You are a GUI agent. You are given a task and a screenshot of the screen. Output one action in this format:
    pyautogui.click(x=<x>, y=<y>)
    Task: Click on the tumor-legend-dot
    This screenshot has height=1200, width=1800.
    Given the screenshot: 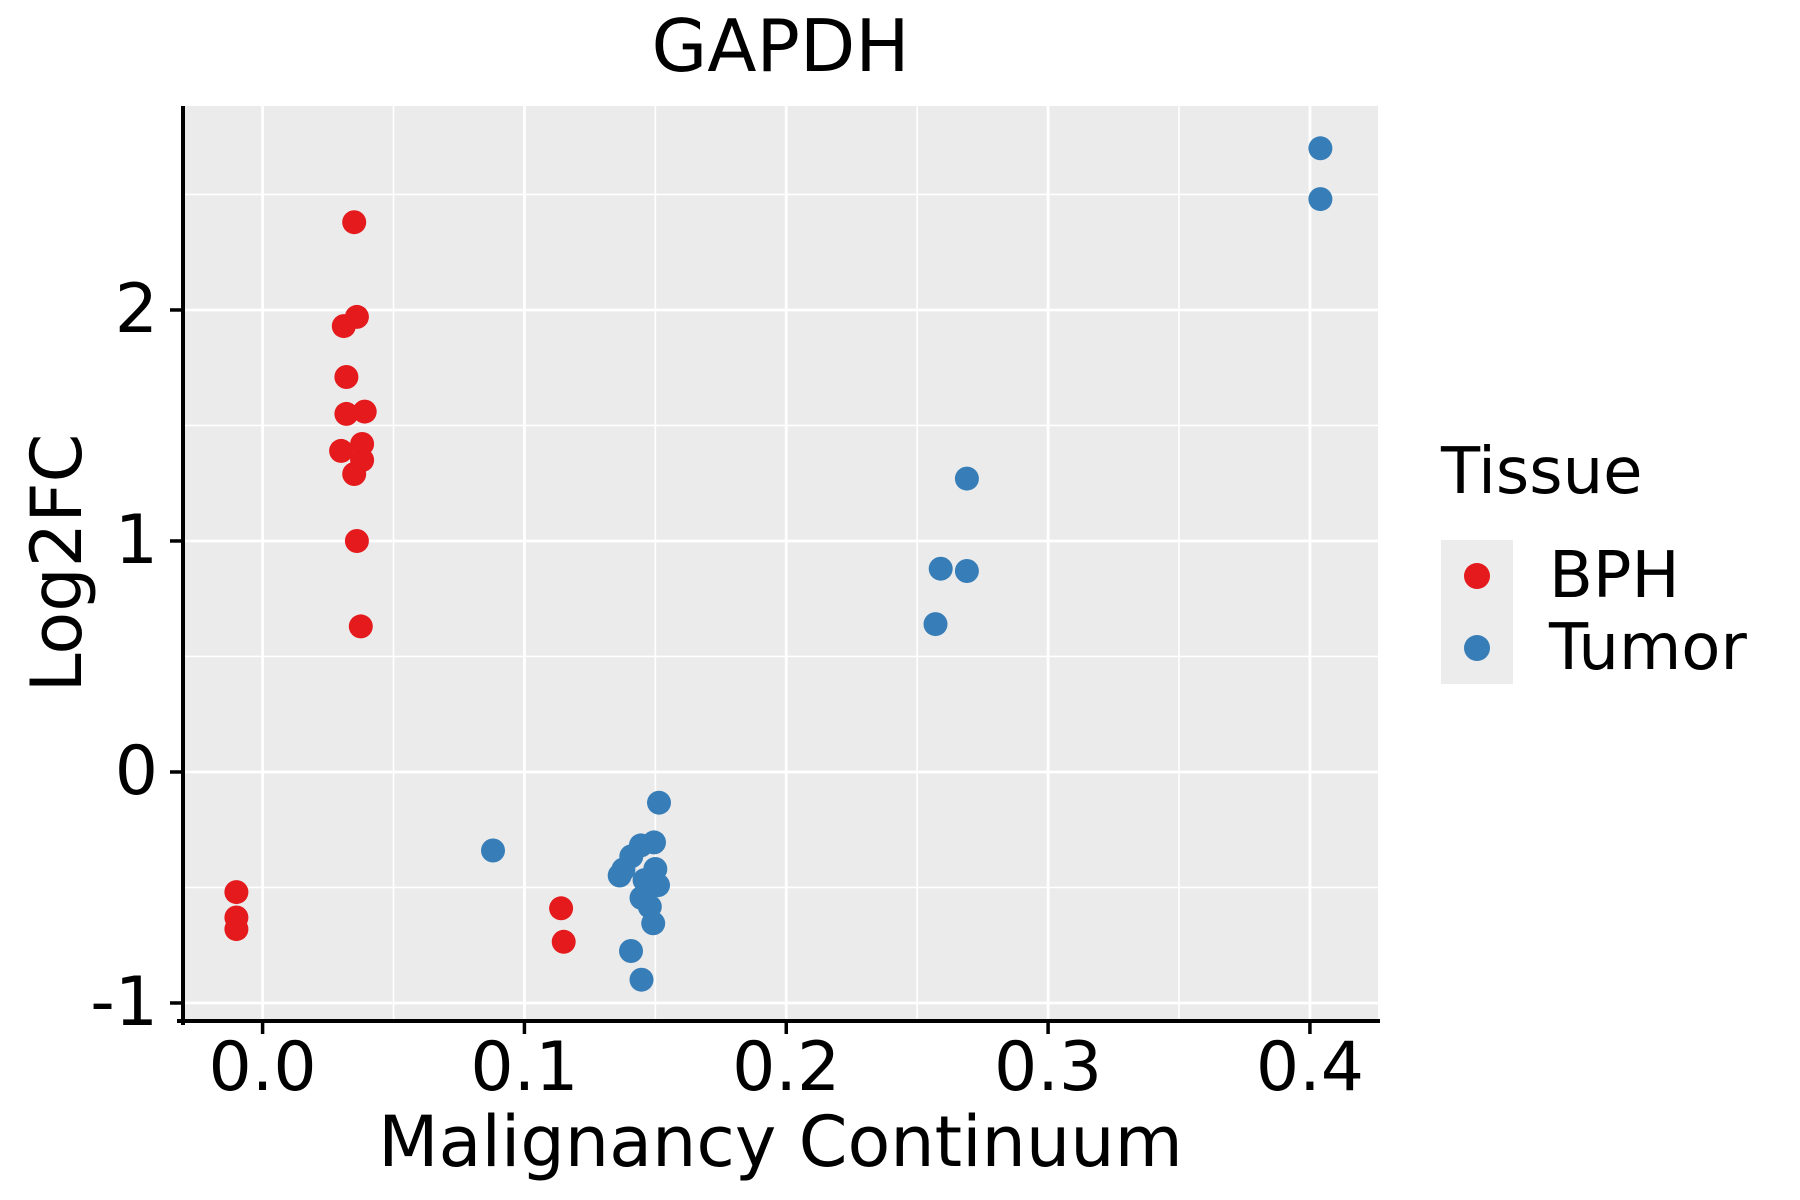 What is the action you would take?
    pyautogui.click(x=1477, y=648)
    